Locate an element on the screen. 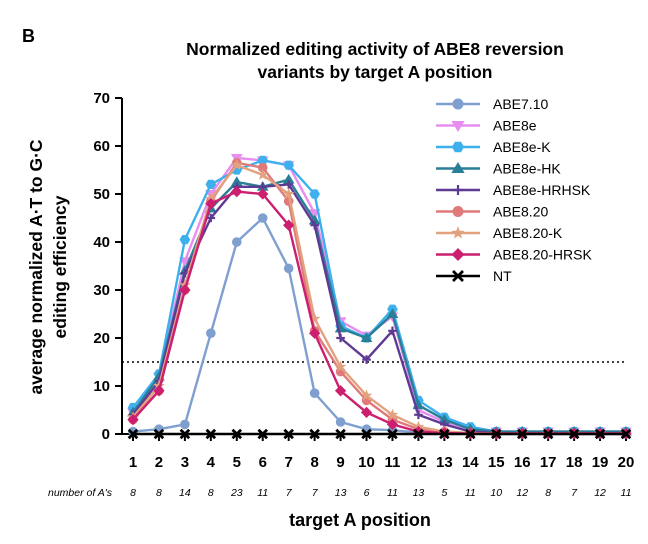  x-tick-label: 20 is located at coordinates (626, 462).